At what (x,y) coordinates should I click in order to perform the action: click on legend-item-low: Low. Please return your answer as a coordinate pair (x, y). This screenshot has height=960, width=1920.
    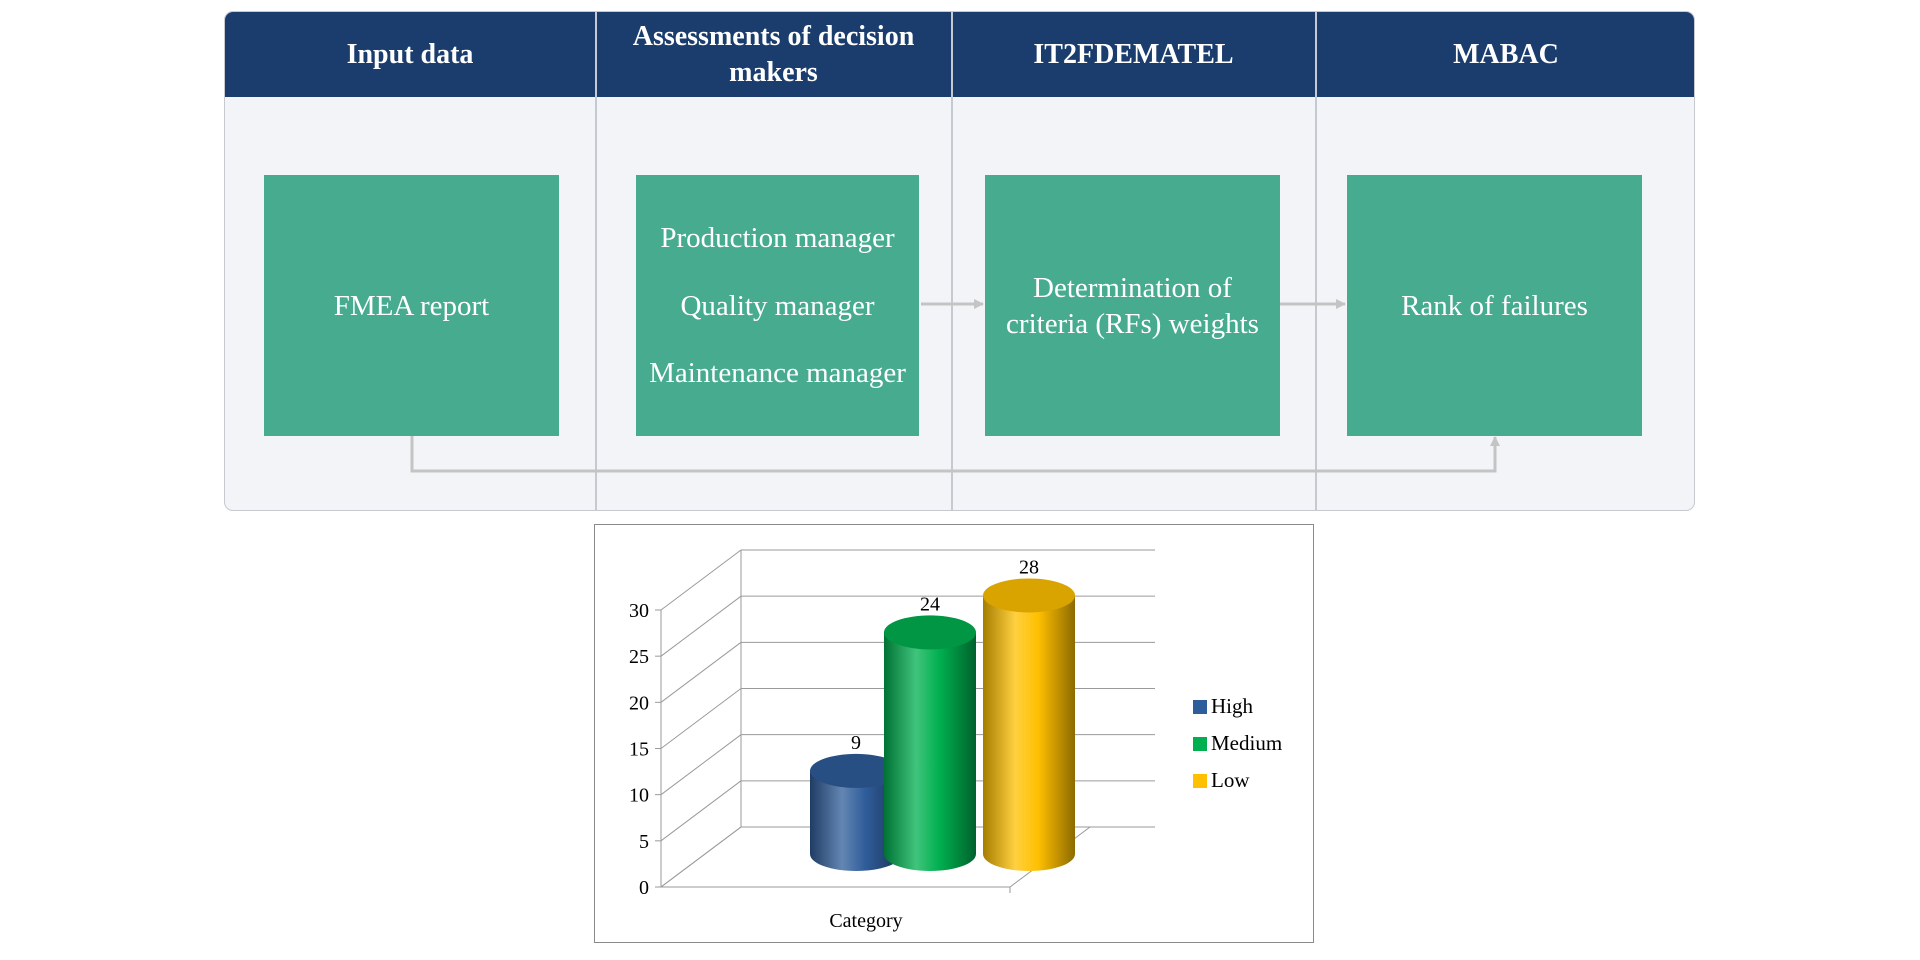
    Looking at the image, I should click on (1221, 780).